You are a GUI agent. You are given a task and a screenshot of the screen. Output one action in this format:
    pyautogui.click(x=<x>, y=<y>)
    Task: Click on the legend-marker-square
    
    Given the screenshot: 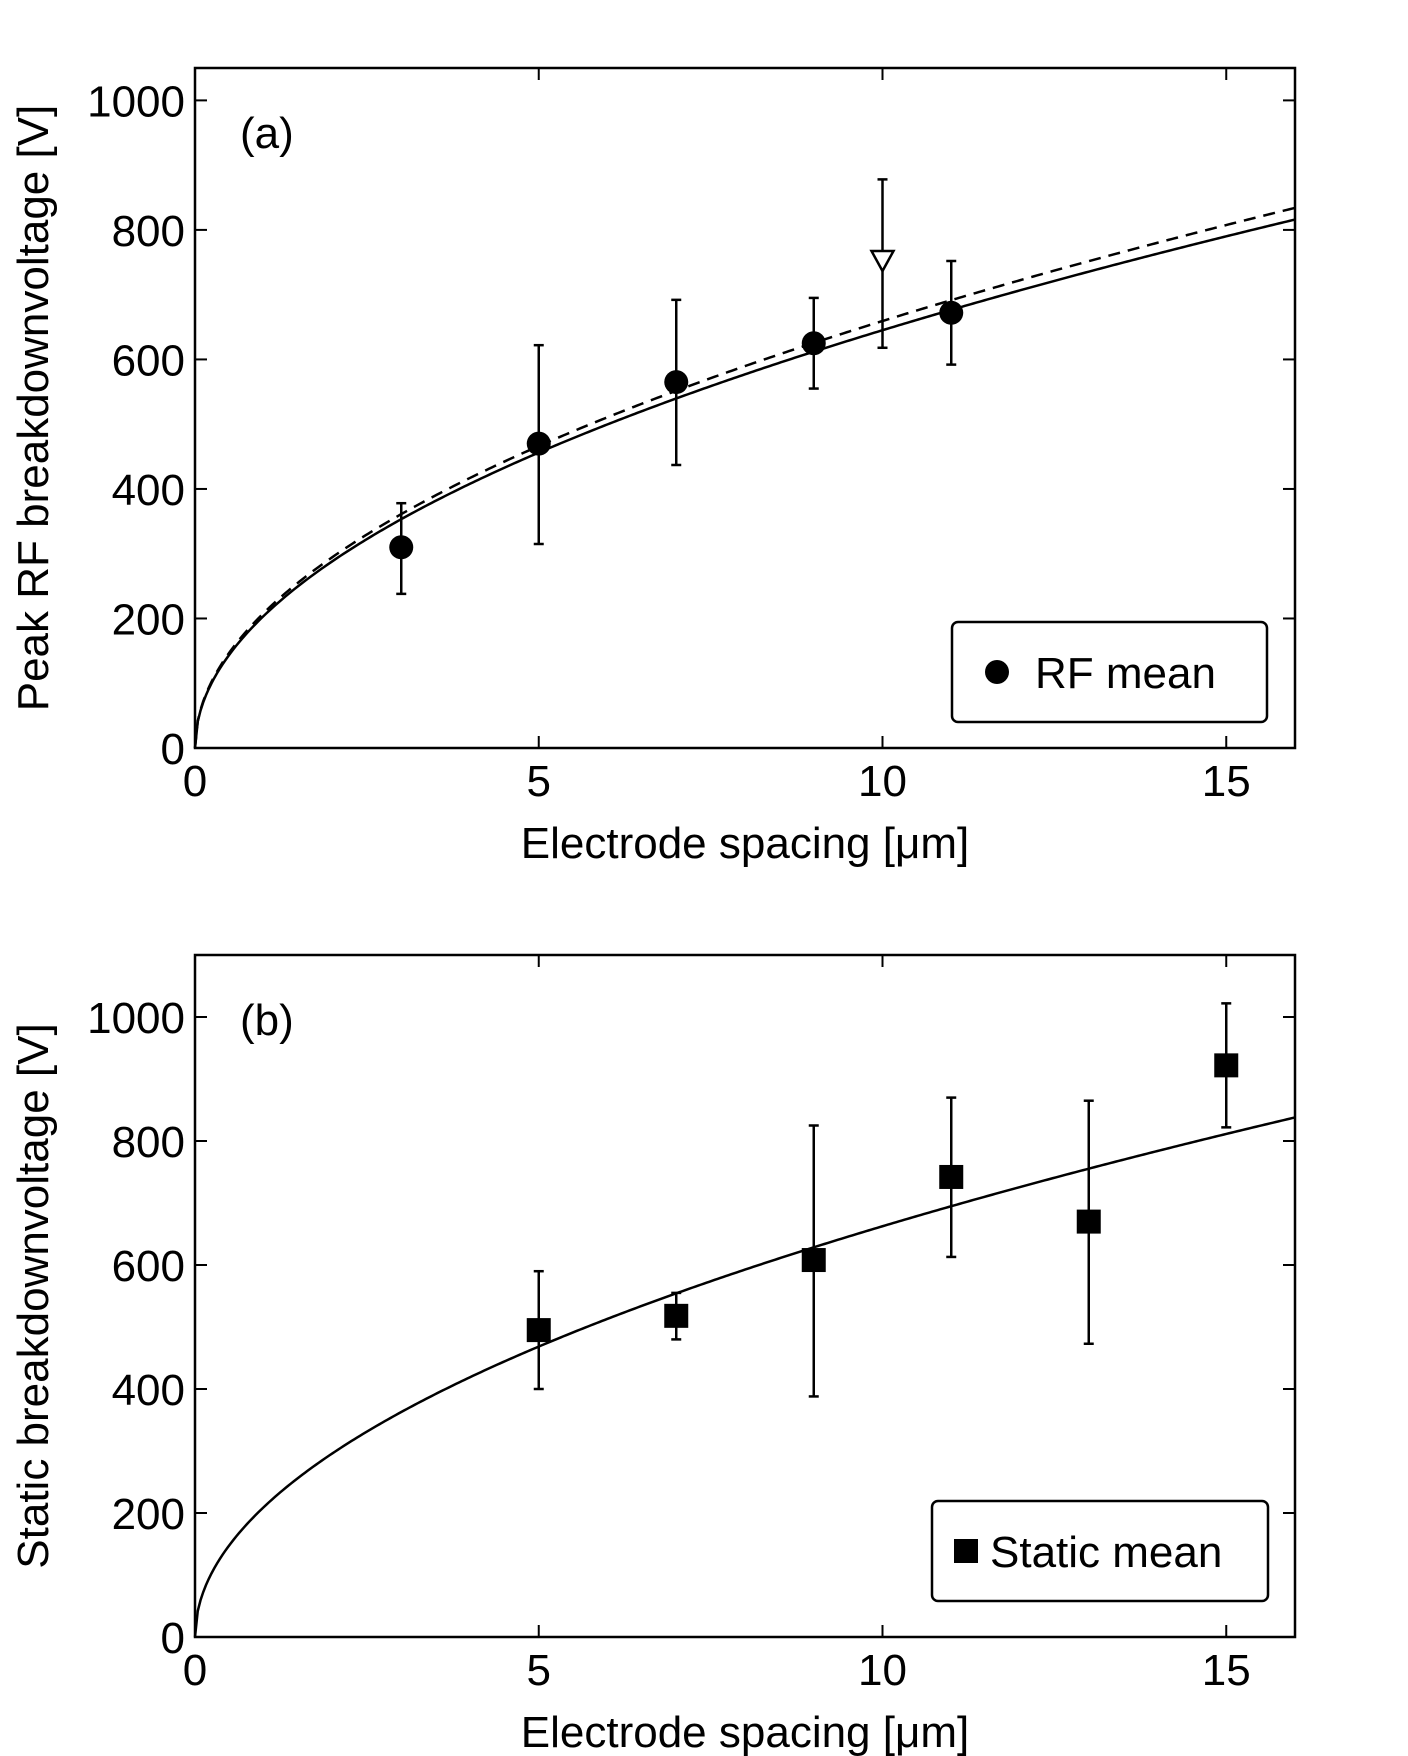 What is the action you would take?
    pyautogui.click(x=966, y=1551)
    